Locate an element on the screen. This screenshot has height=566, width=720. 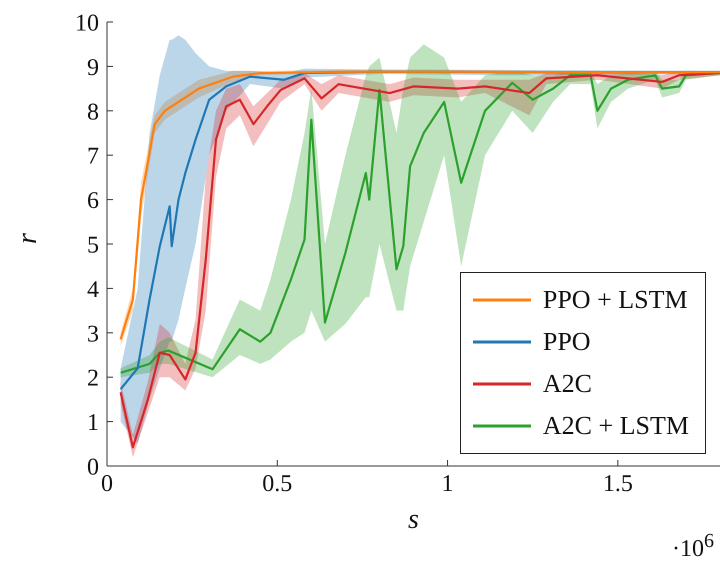
x-tick-label: 1.5 is located at coordinates (617, 484).